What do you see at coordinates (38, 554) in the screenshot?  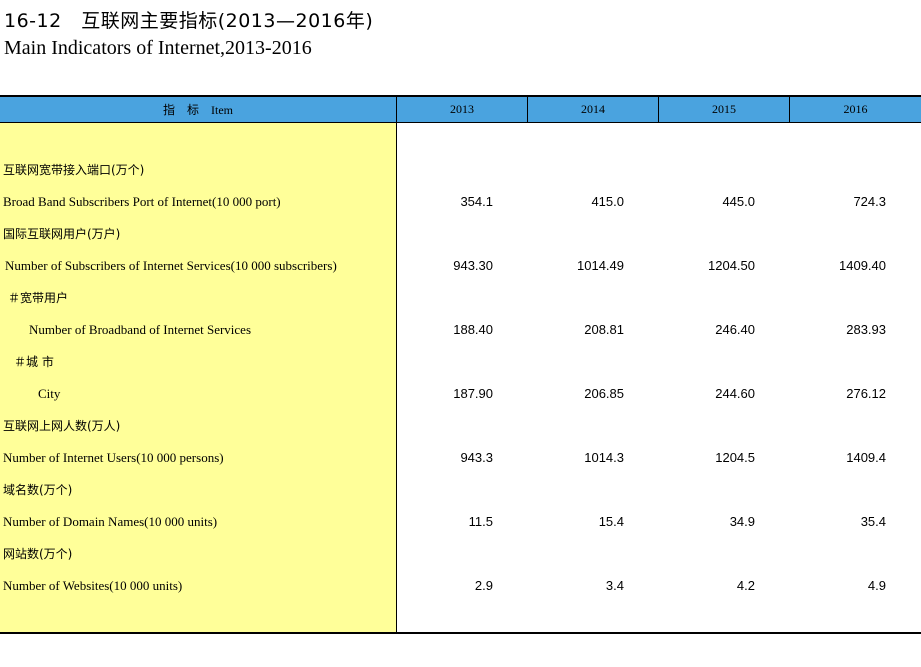 I see `row-label: 网站数(万个)` at bounding box center [38, 554].